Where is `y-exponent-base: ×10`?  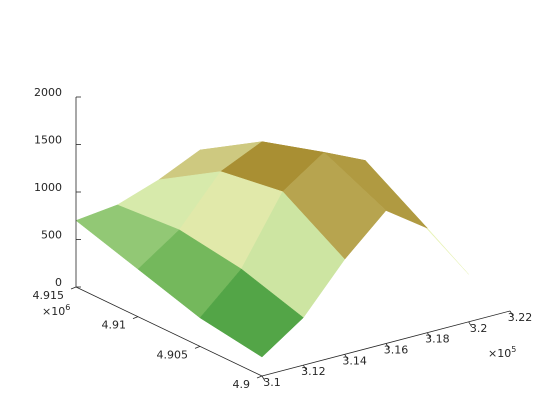 y-exponent-base: ×10 is located at coordinates (53, 311).